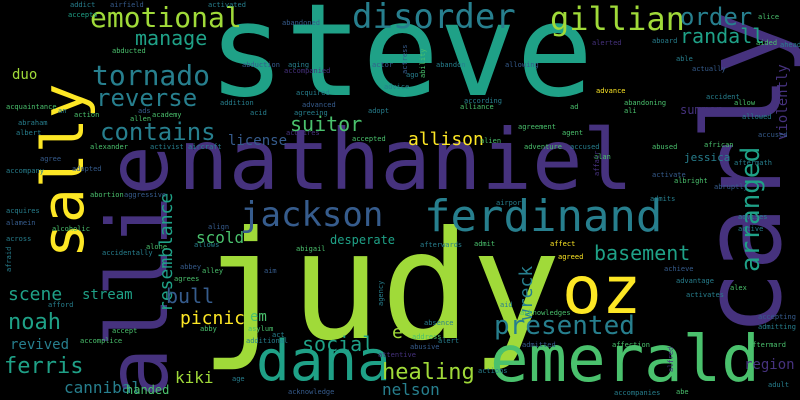 The height and width of the screenshot is (400, 800). What do you see at coordinates (87, 115) in the screenshot?
I see `word-action: action` at bounding box center [87, 115].